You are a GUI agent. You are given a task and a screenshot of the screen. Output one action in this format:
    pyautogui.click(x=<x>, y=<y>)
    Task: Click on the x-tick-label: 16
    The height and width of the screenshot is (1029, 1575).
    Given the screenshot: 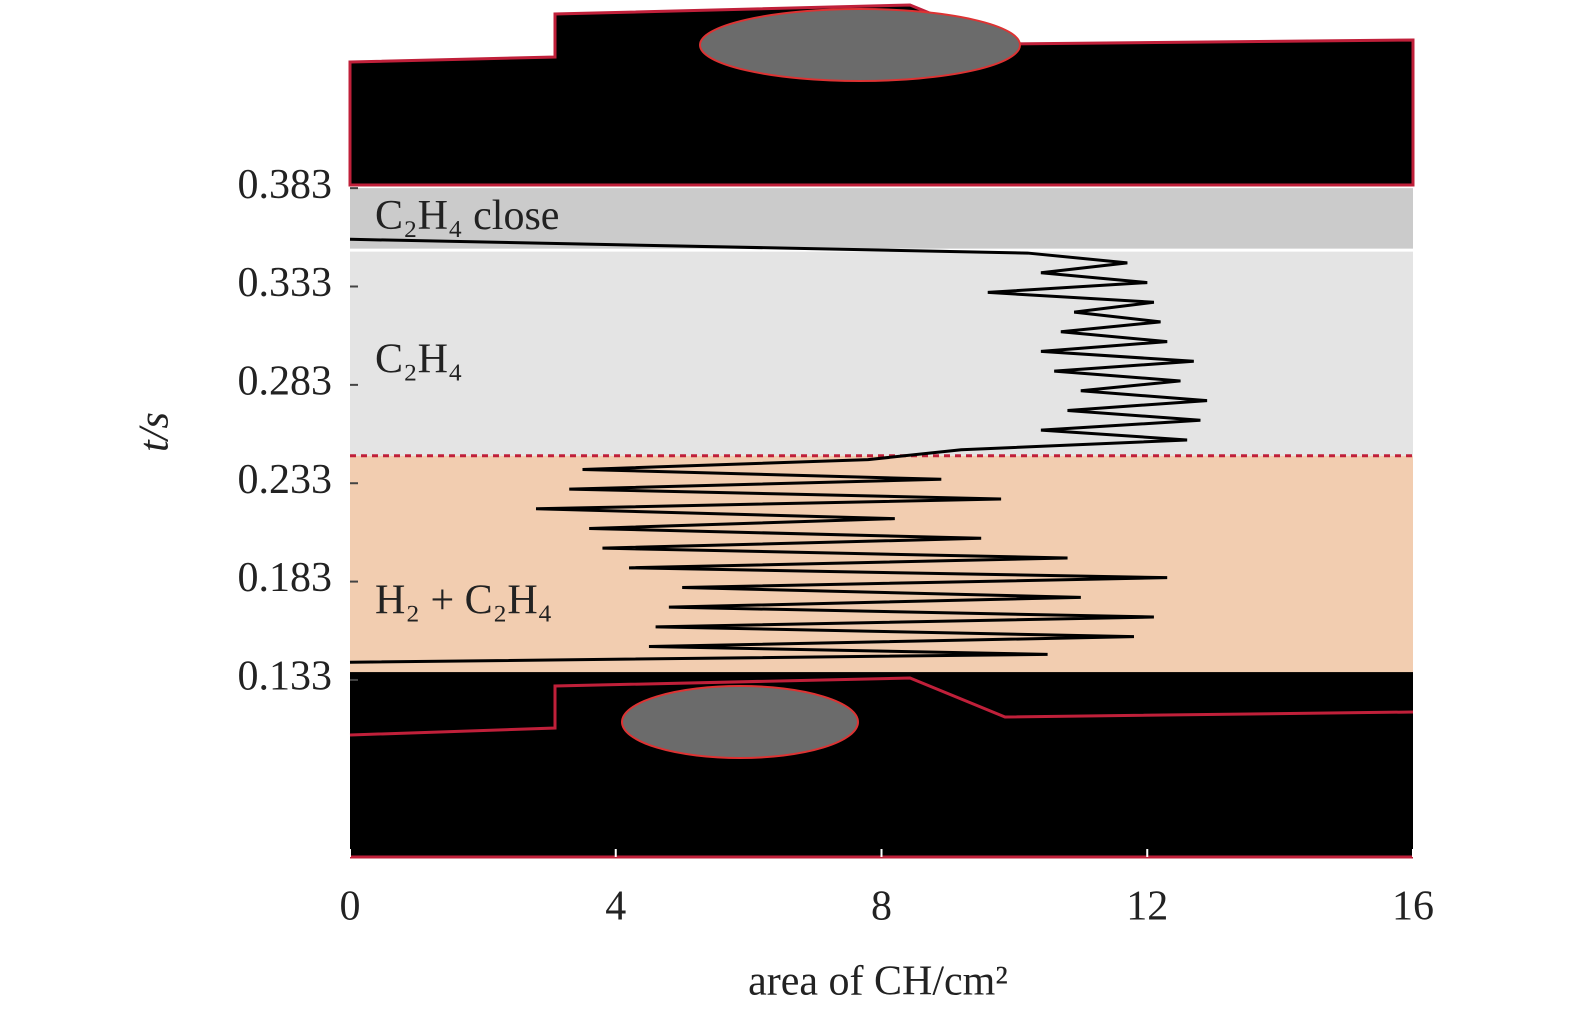 What is the action you would take?
    pyautogui.click(x=1413, y=907)
    